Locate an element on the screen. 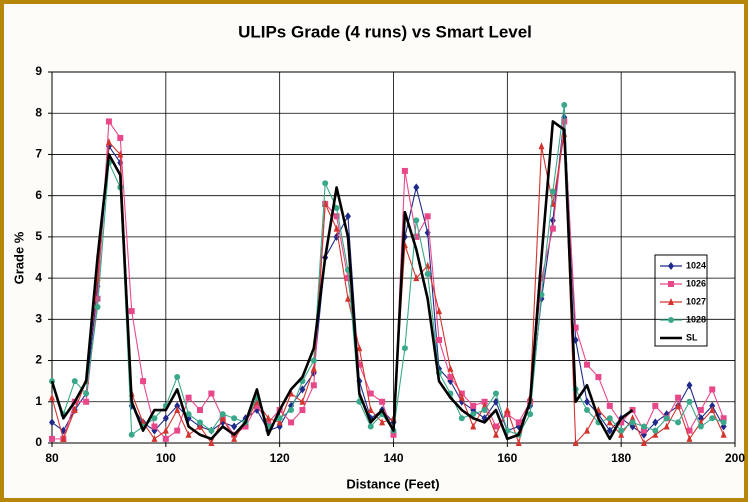  legend-label: 1027 is located at coordinates (696, 301).